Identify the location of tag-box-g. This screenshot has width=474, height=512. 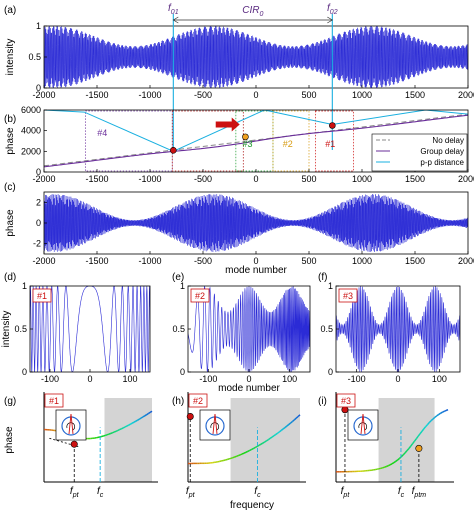
(54, 400).